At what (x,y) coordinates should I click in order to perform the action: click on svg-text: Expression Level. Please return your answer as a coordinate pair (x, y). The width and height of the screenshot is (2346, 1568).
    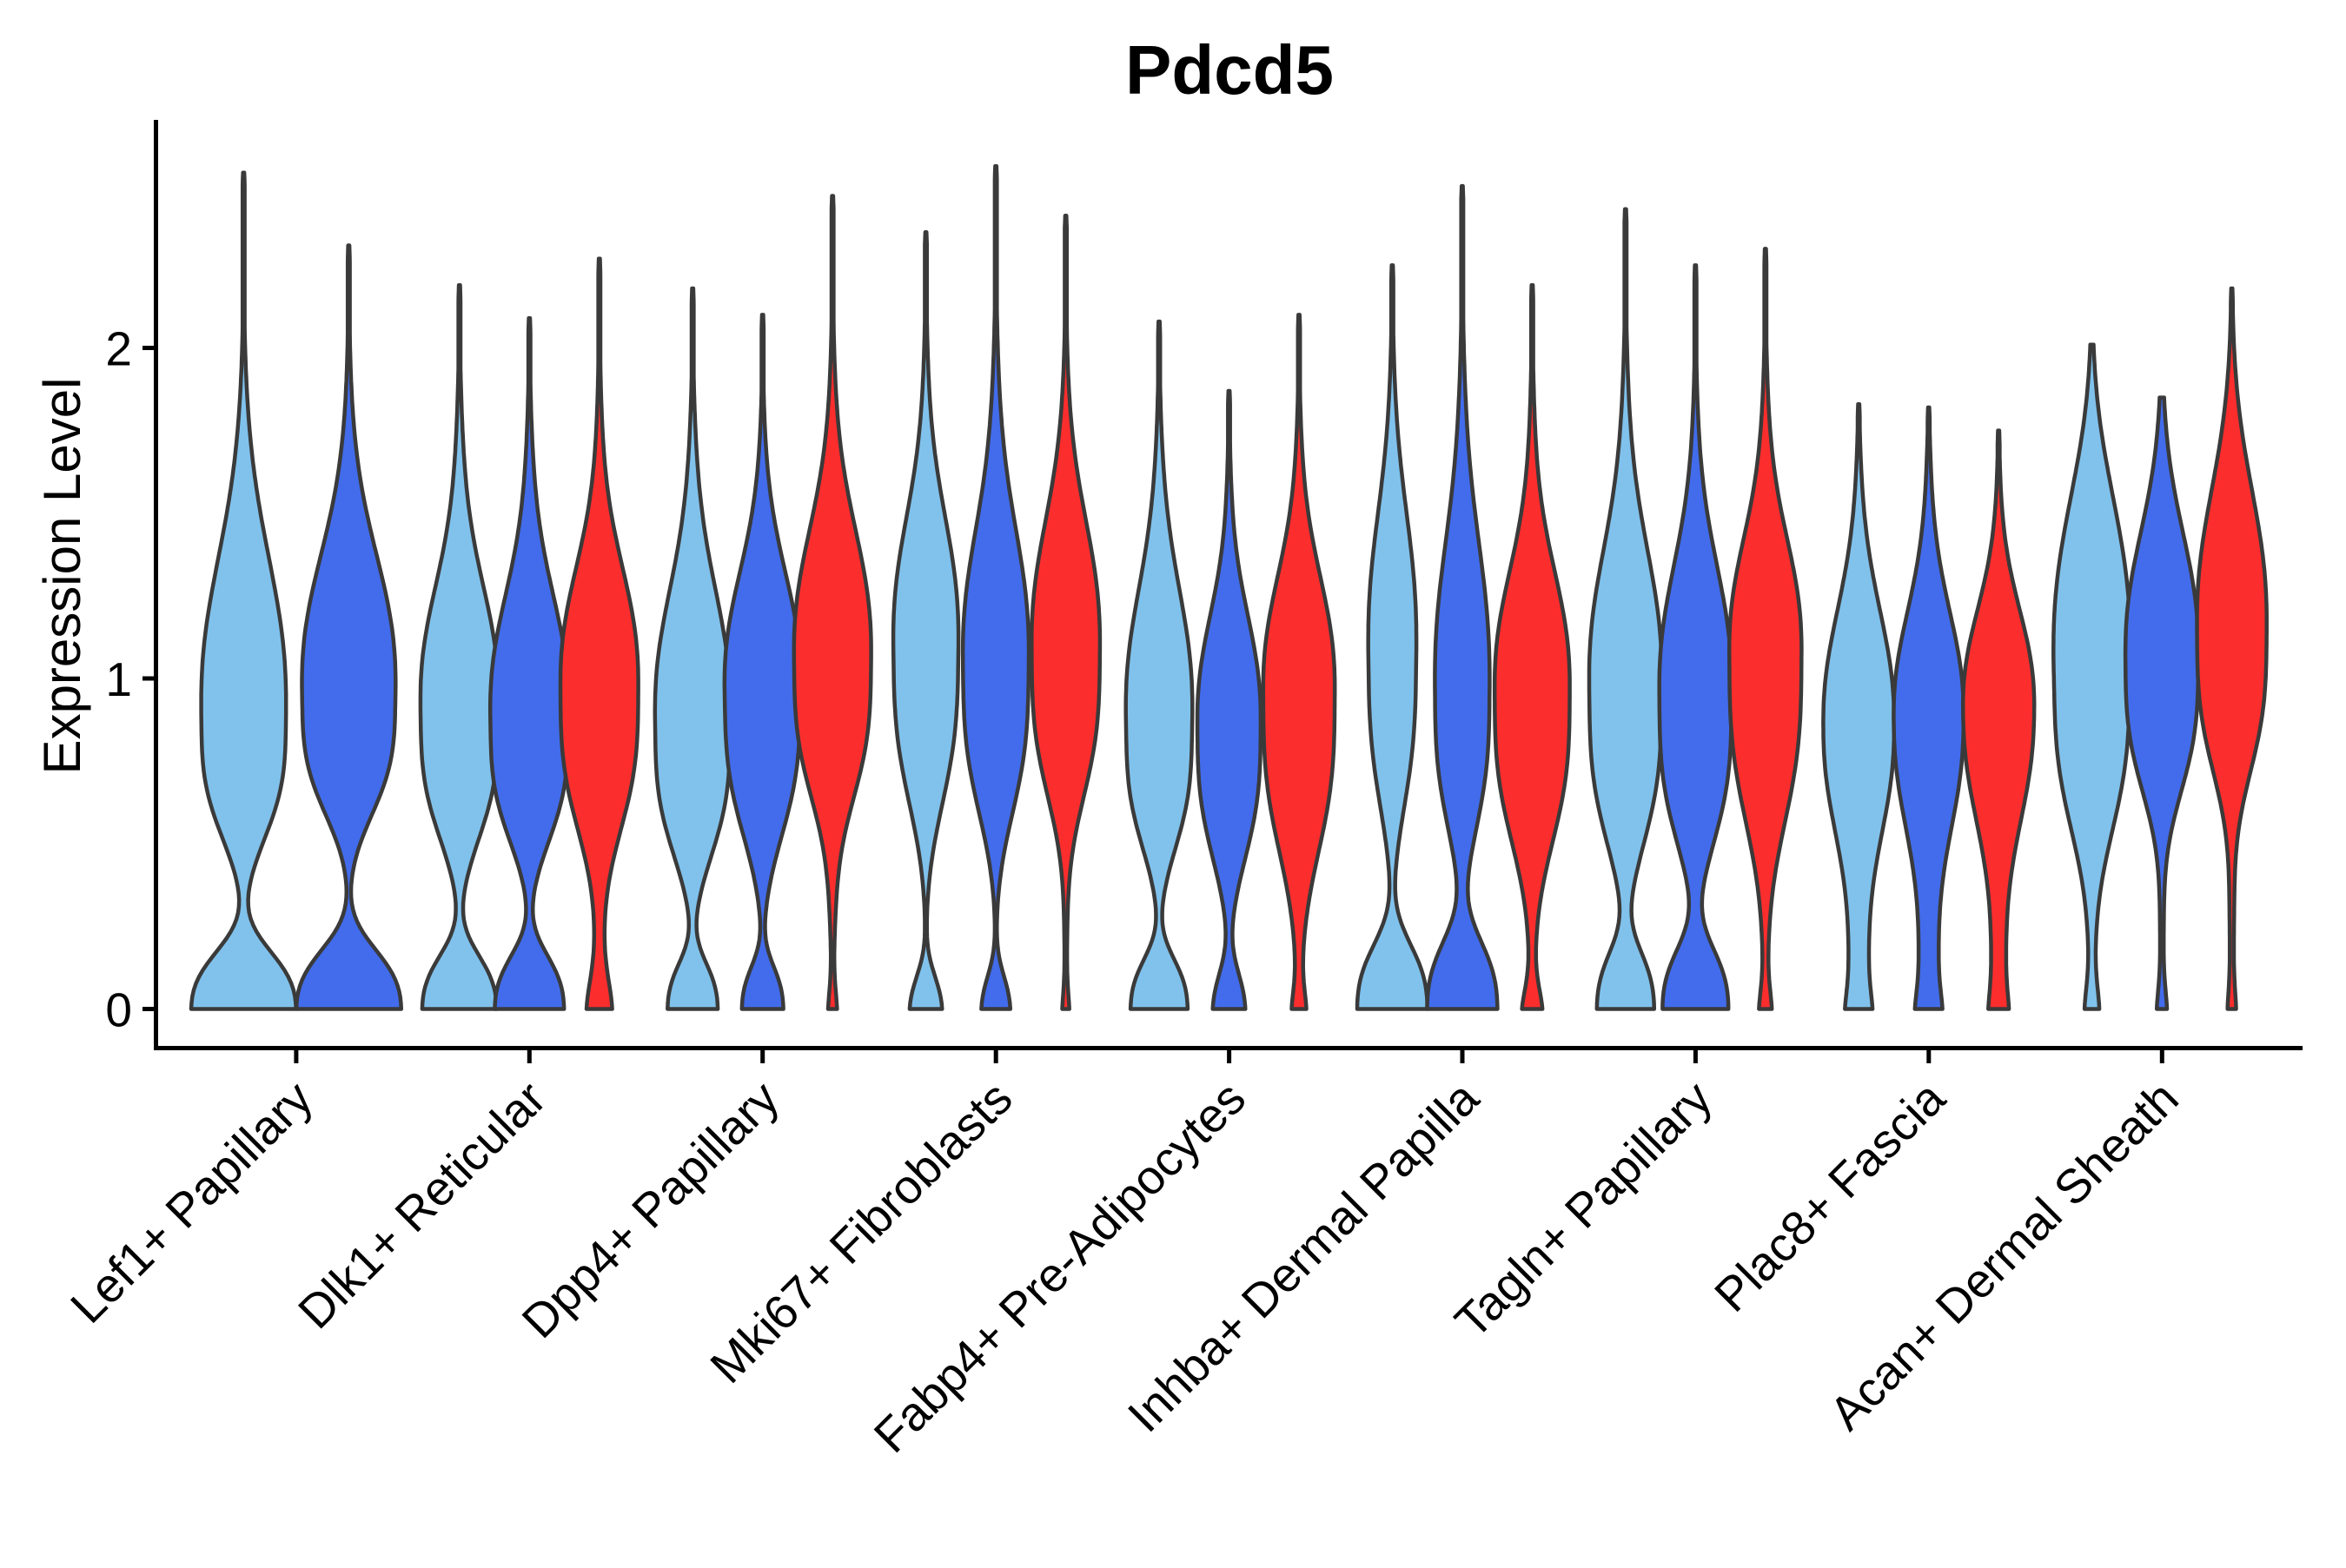
    Looking at the image, I should click on (62, 576).